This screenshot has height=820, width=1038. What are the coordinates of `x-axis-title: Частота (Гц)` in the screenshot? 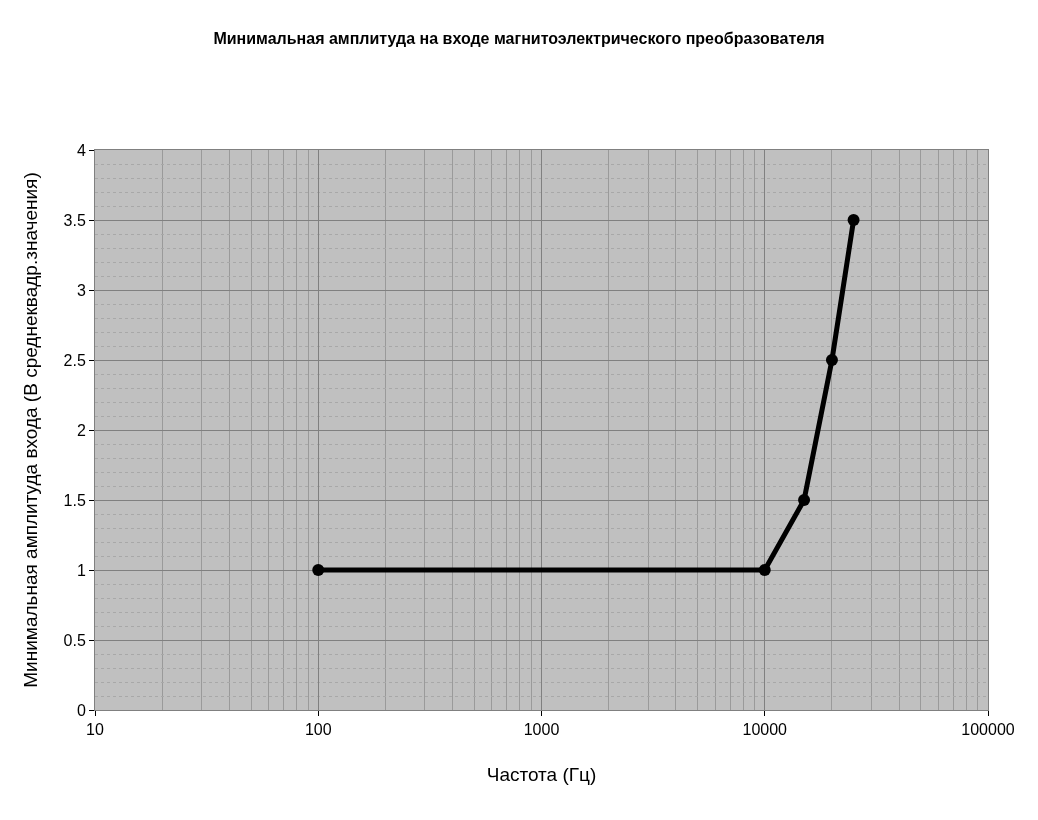 It's located at (541, 774).